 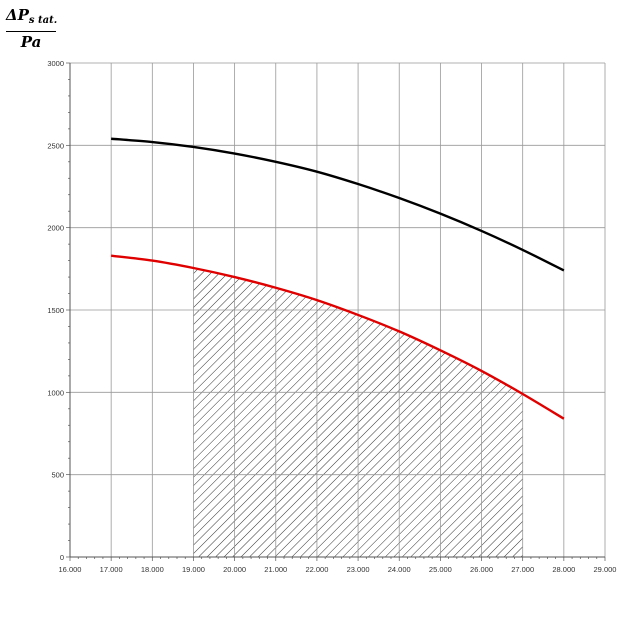 I want to click on y-axis-label-main: ΔP, so click(x=17, y=15).